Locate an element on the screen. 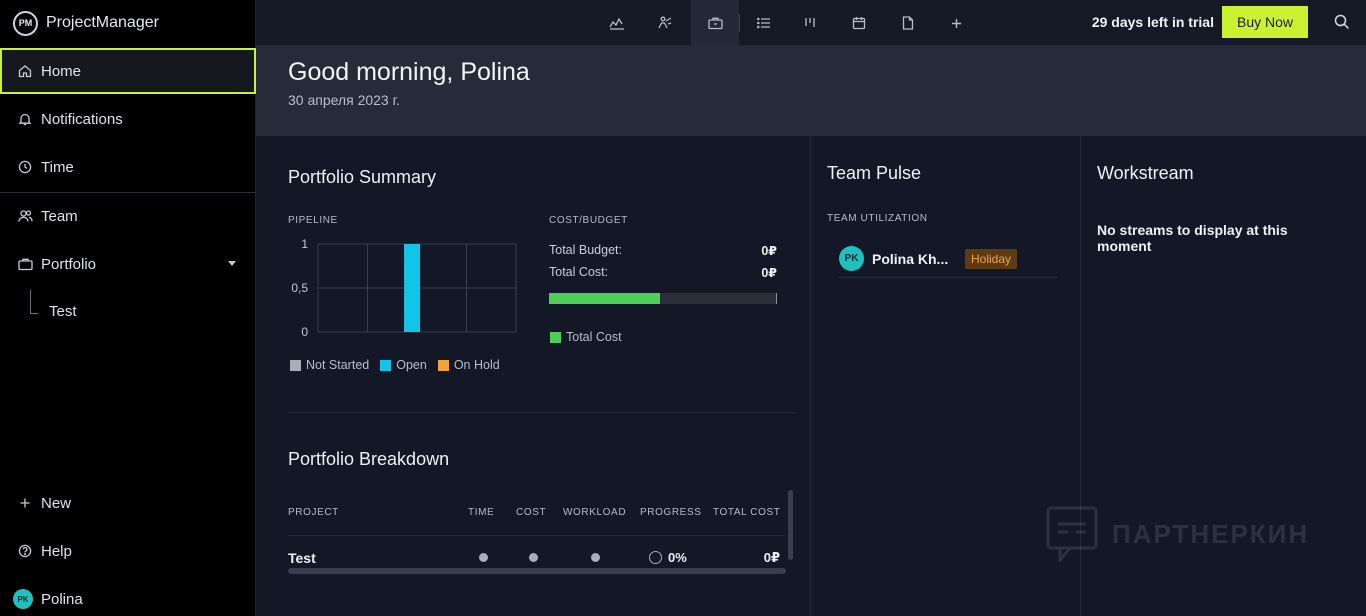  home-icon is located at coordinates (25, 71).